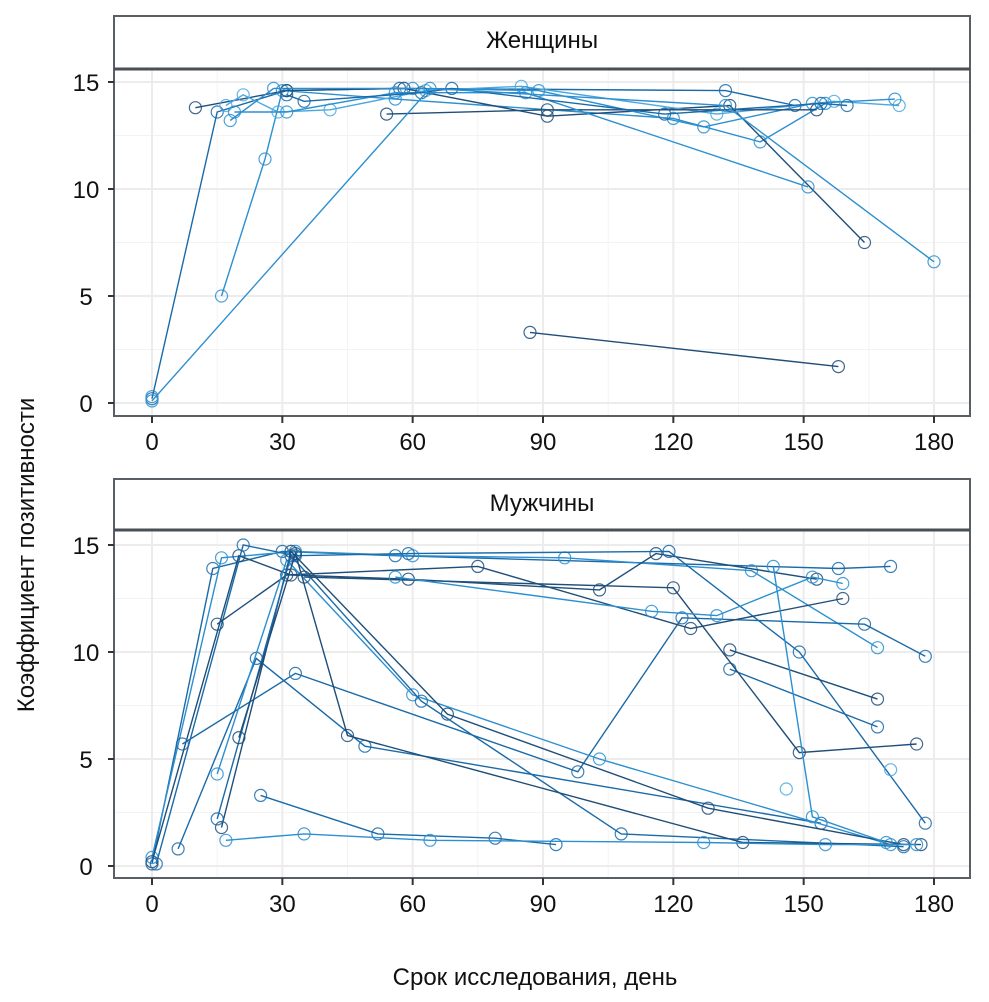 The height and width of the screenshot is (1002, 989). I want to click on facet-title: Мужчины, so click(542, 503).